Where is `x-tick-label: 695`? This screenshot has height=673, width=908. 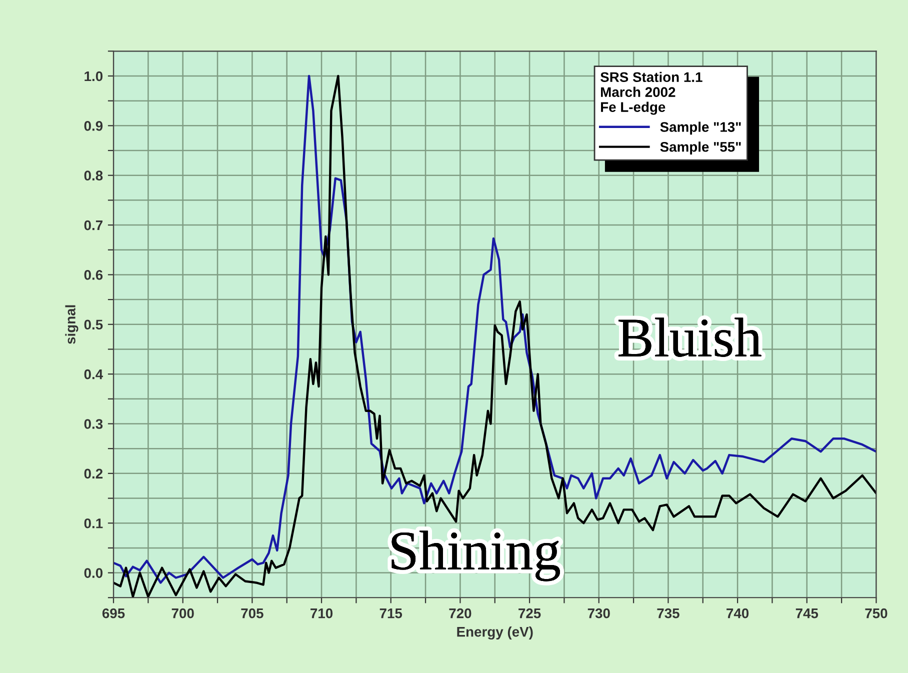 x-tick-label: 695 is located at coordinates (113, 613).